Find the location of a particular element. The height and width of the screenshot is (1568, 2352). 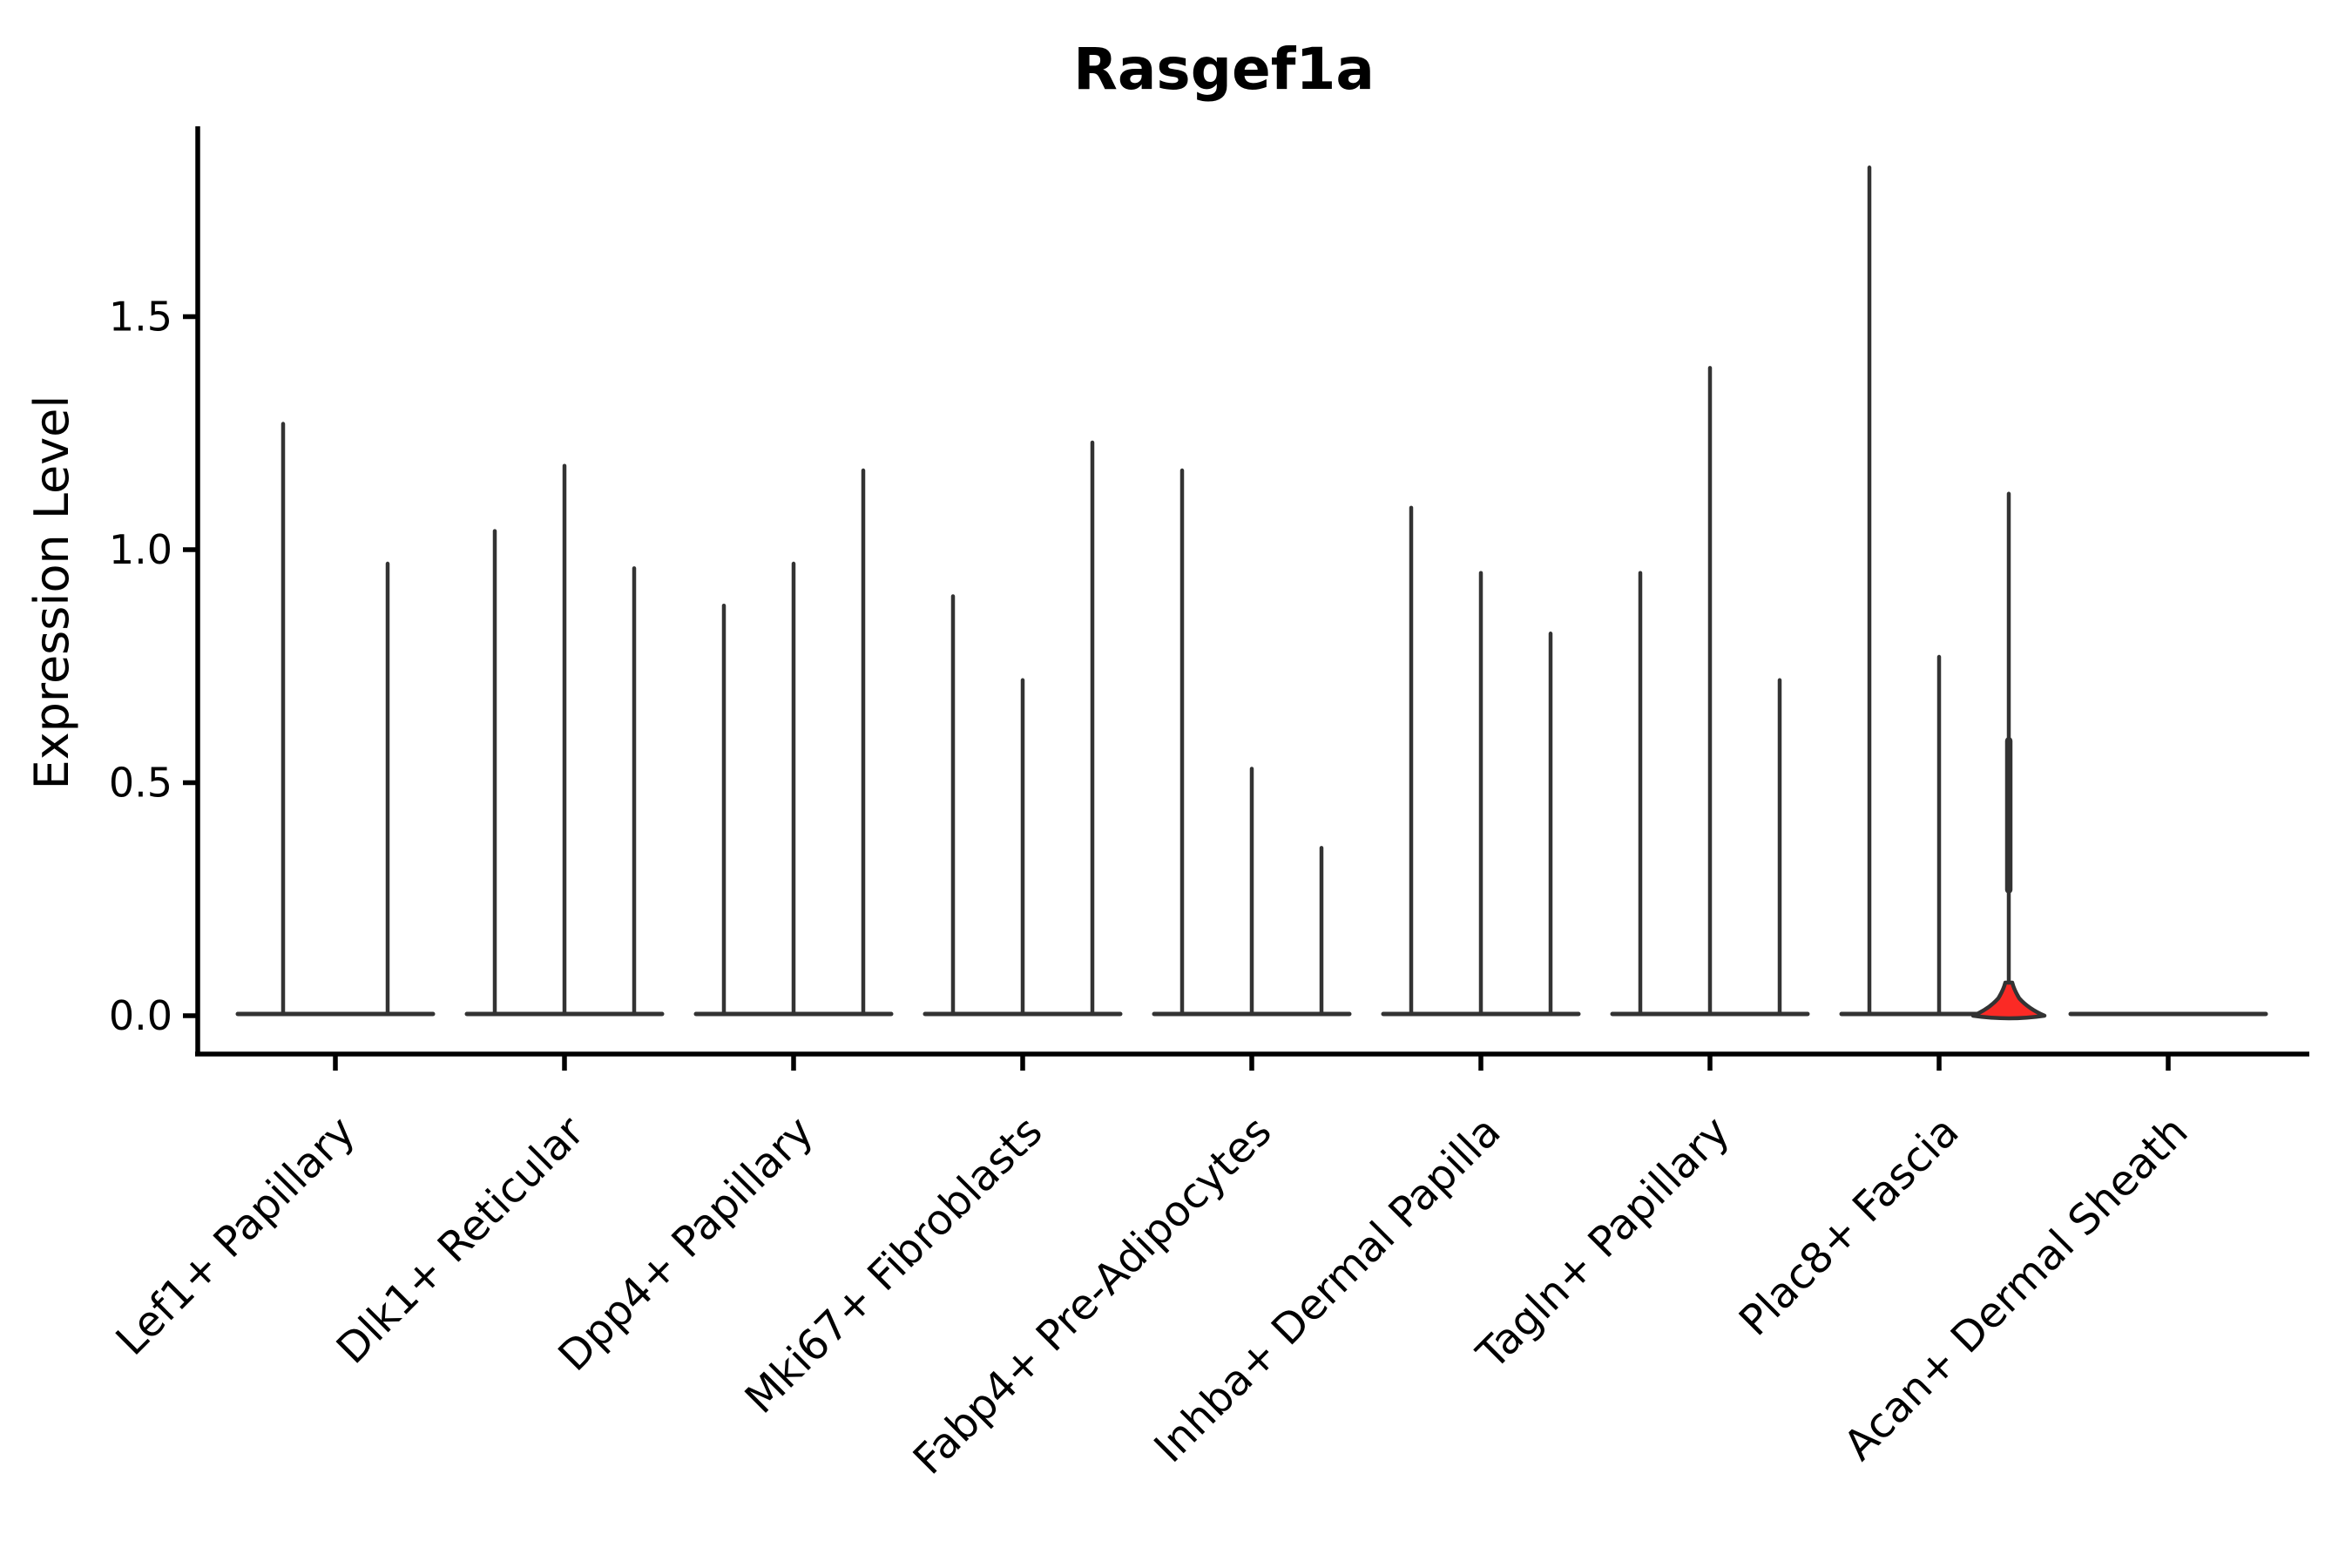

x-tick-label: Lef1+ Papillary is located at coordinates (236, 1236).